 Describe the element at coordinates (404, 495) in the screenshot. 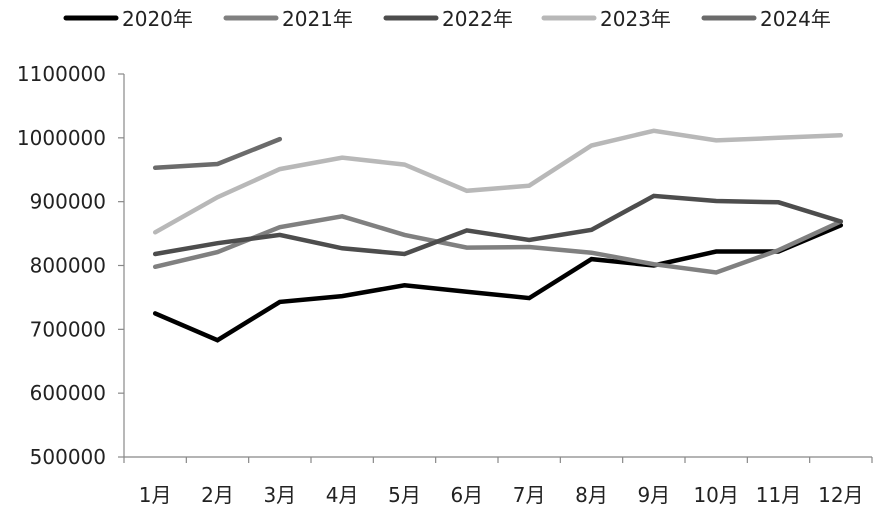

I see `x-tick-label: 5月` at that location.